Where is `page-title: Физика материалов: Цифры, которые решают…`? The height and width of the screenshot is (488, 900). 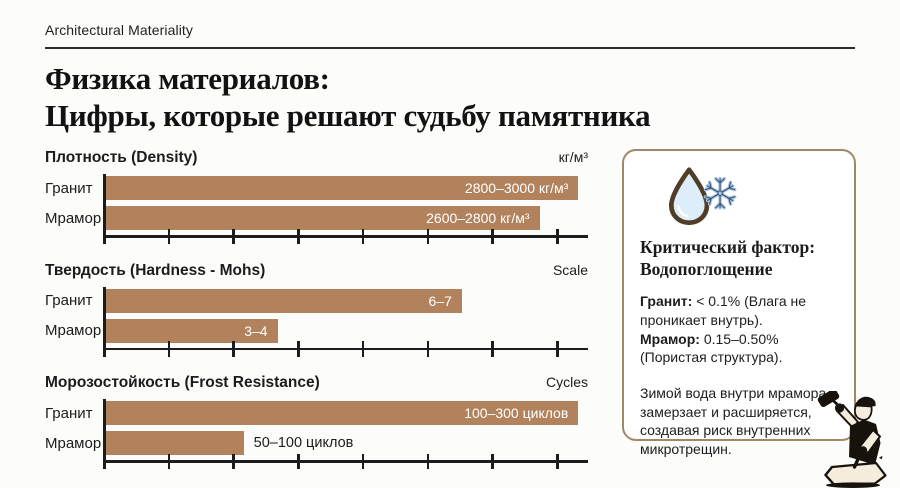 page-title: Физика материалов: Цифры, которые решают… is located at coordinates (450, 97).